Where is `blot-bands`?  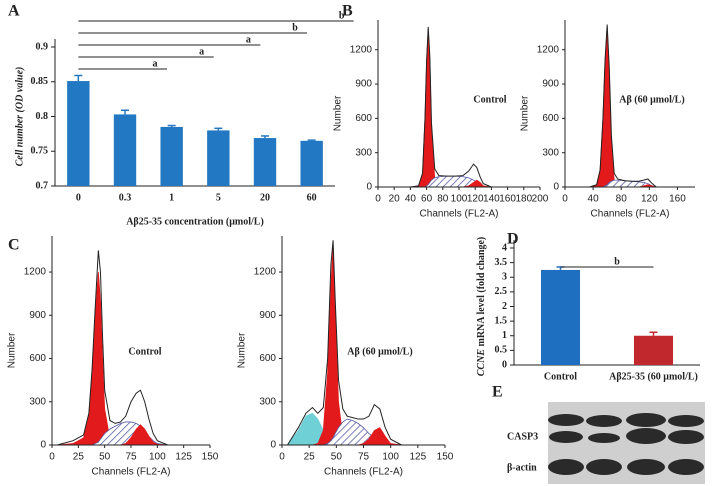 blot-bands is located at coordinates (626, 444).